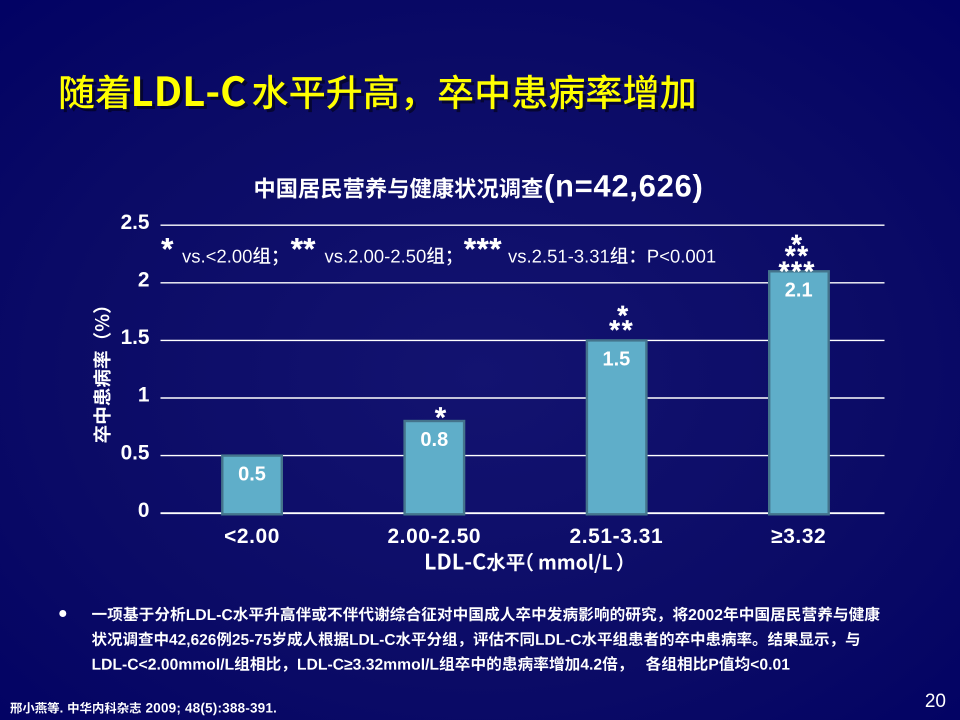 This screenshot has width=960, height=720. I want to click on svg-text: 2, so click(144, 280).